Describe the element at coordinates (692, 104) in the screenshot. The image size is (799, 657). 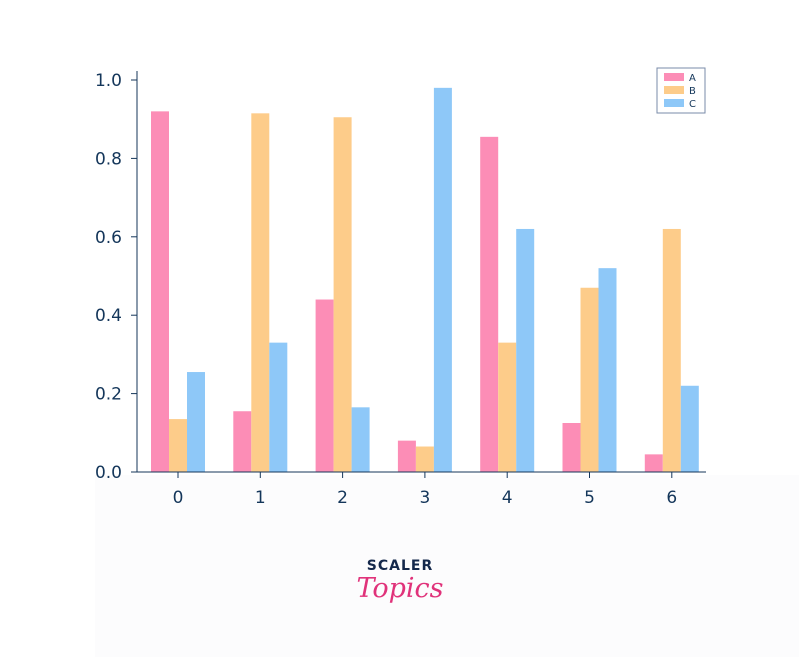
I see `legend-label-c: C` at that location.